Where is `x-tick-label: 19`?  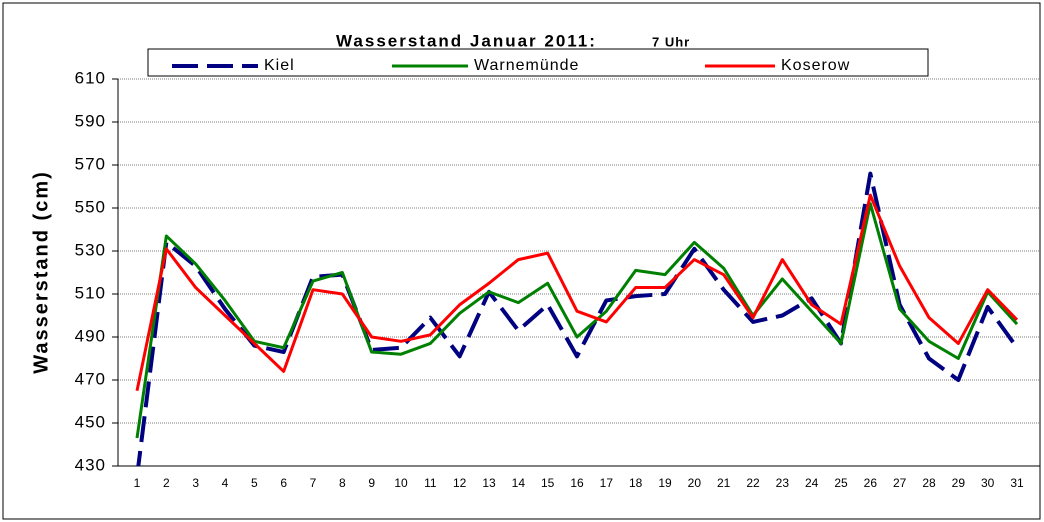
x-tick-label: 19 is located at coordinates (665, 483).